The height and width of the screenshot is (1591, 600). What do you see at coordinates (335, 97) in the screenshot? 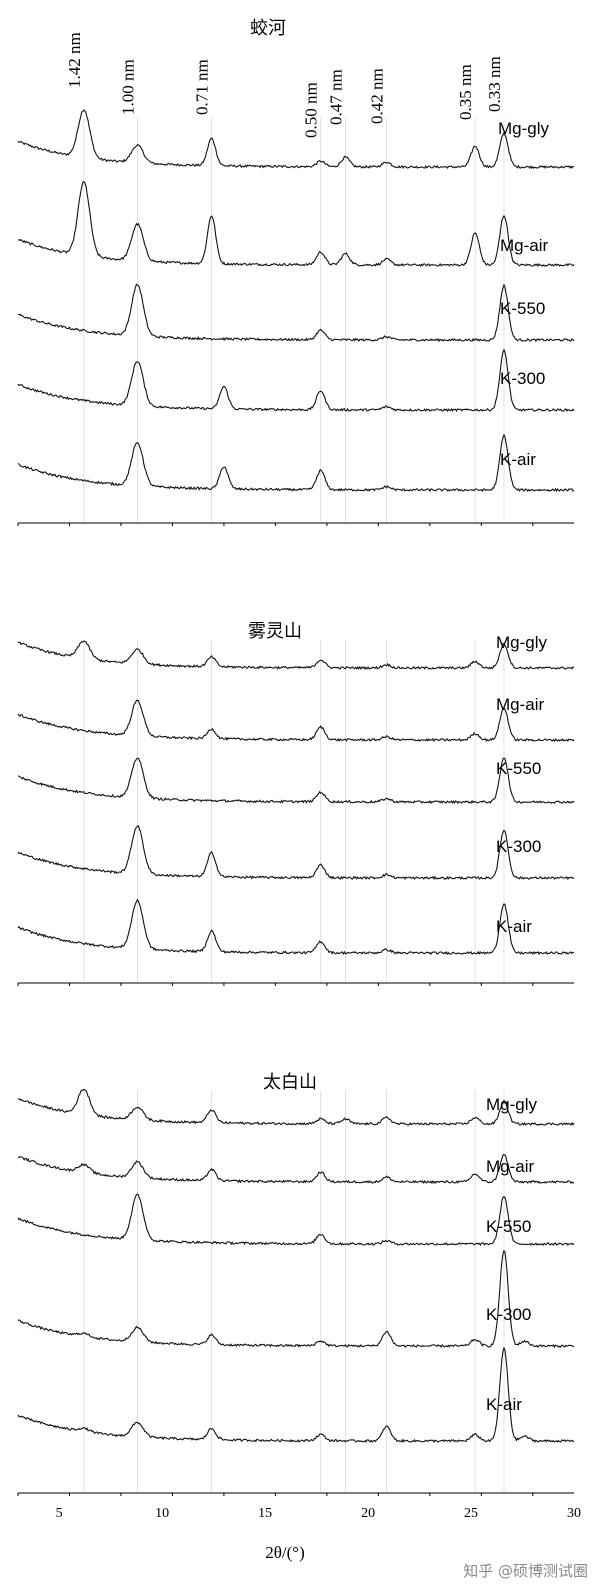
I see `d-spacing-label: 0.47 nm` at bounding box center [335, 97].